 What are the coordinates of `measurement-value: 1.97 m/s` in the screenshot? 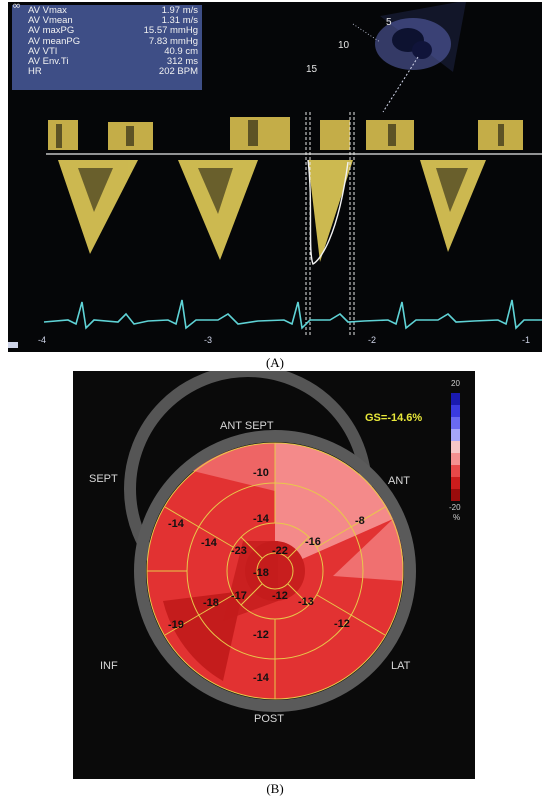 It's located at (179, 10).